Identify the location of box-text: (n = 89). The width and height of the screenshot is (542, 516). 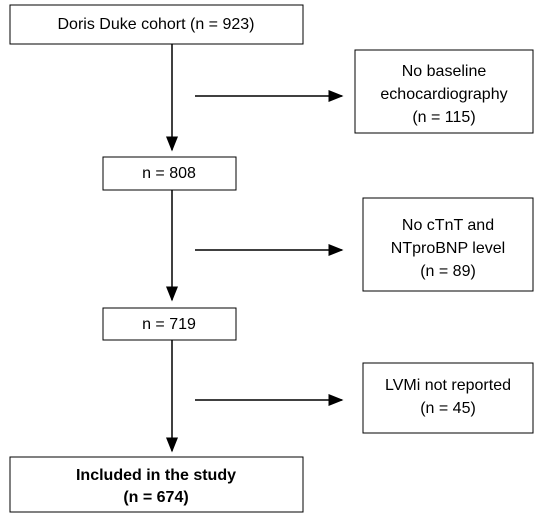
(448, 271).